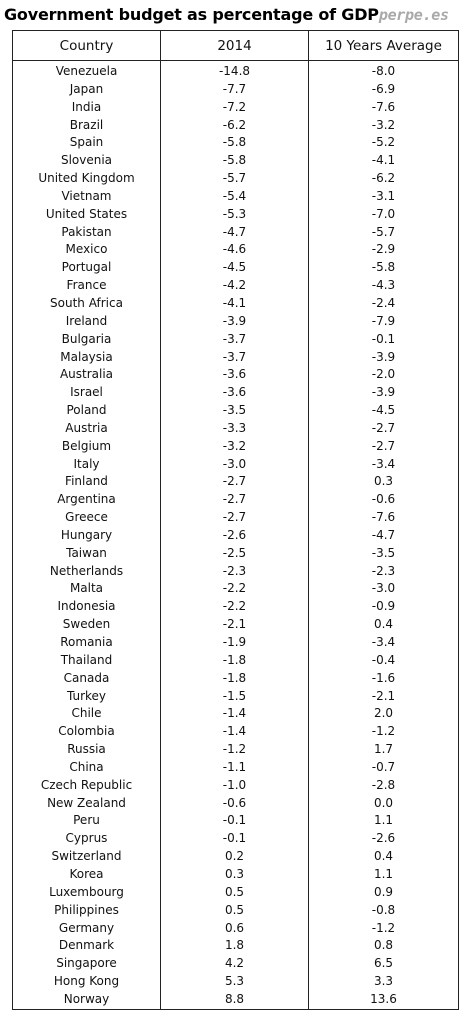 The height and width of the screenshot is (1023, 468). What do you see at coordinates (234, 750) in the screenshot?
I see `cell-2014: -1.2` at bounding box center [234, 750].